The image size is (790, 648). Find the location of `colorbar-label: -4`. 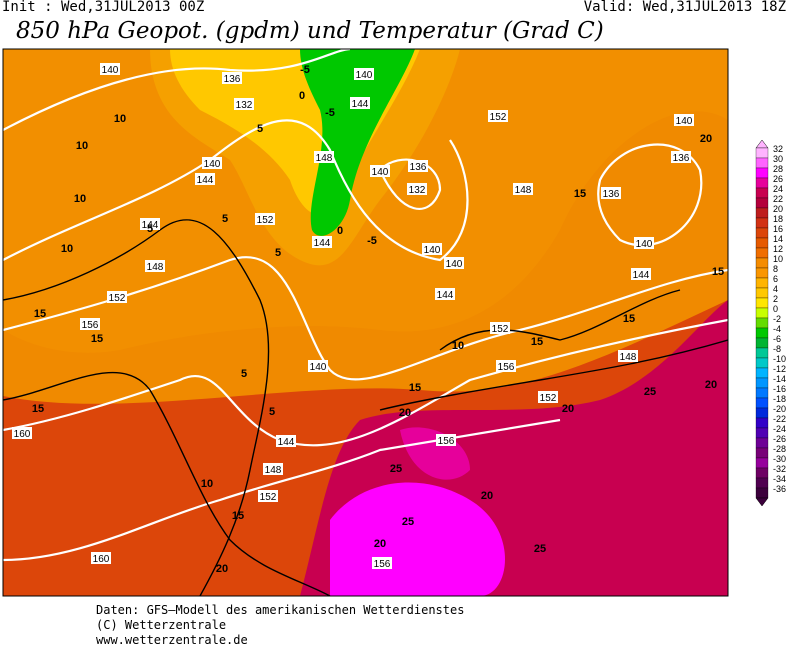

colorbar-label: -4 is located at coordinates (777, 329).